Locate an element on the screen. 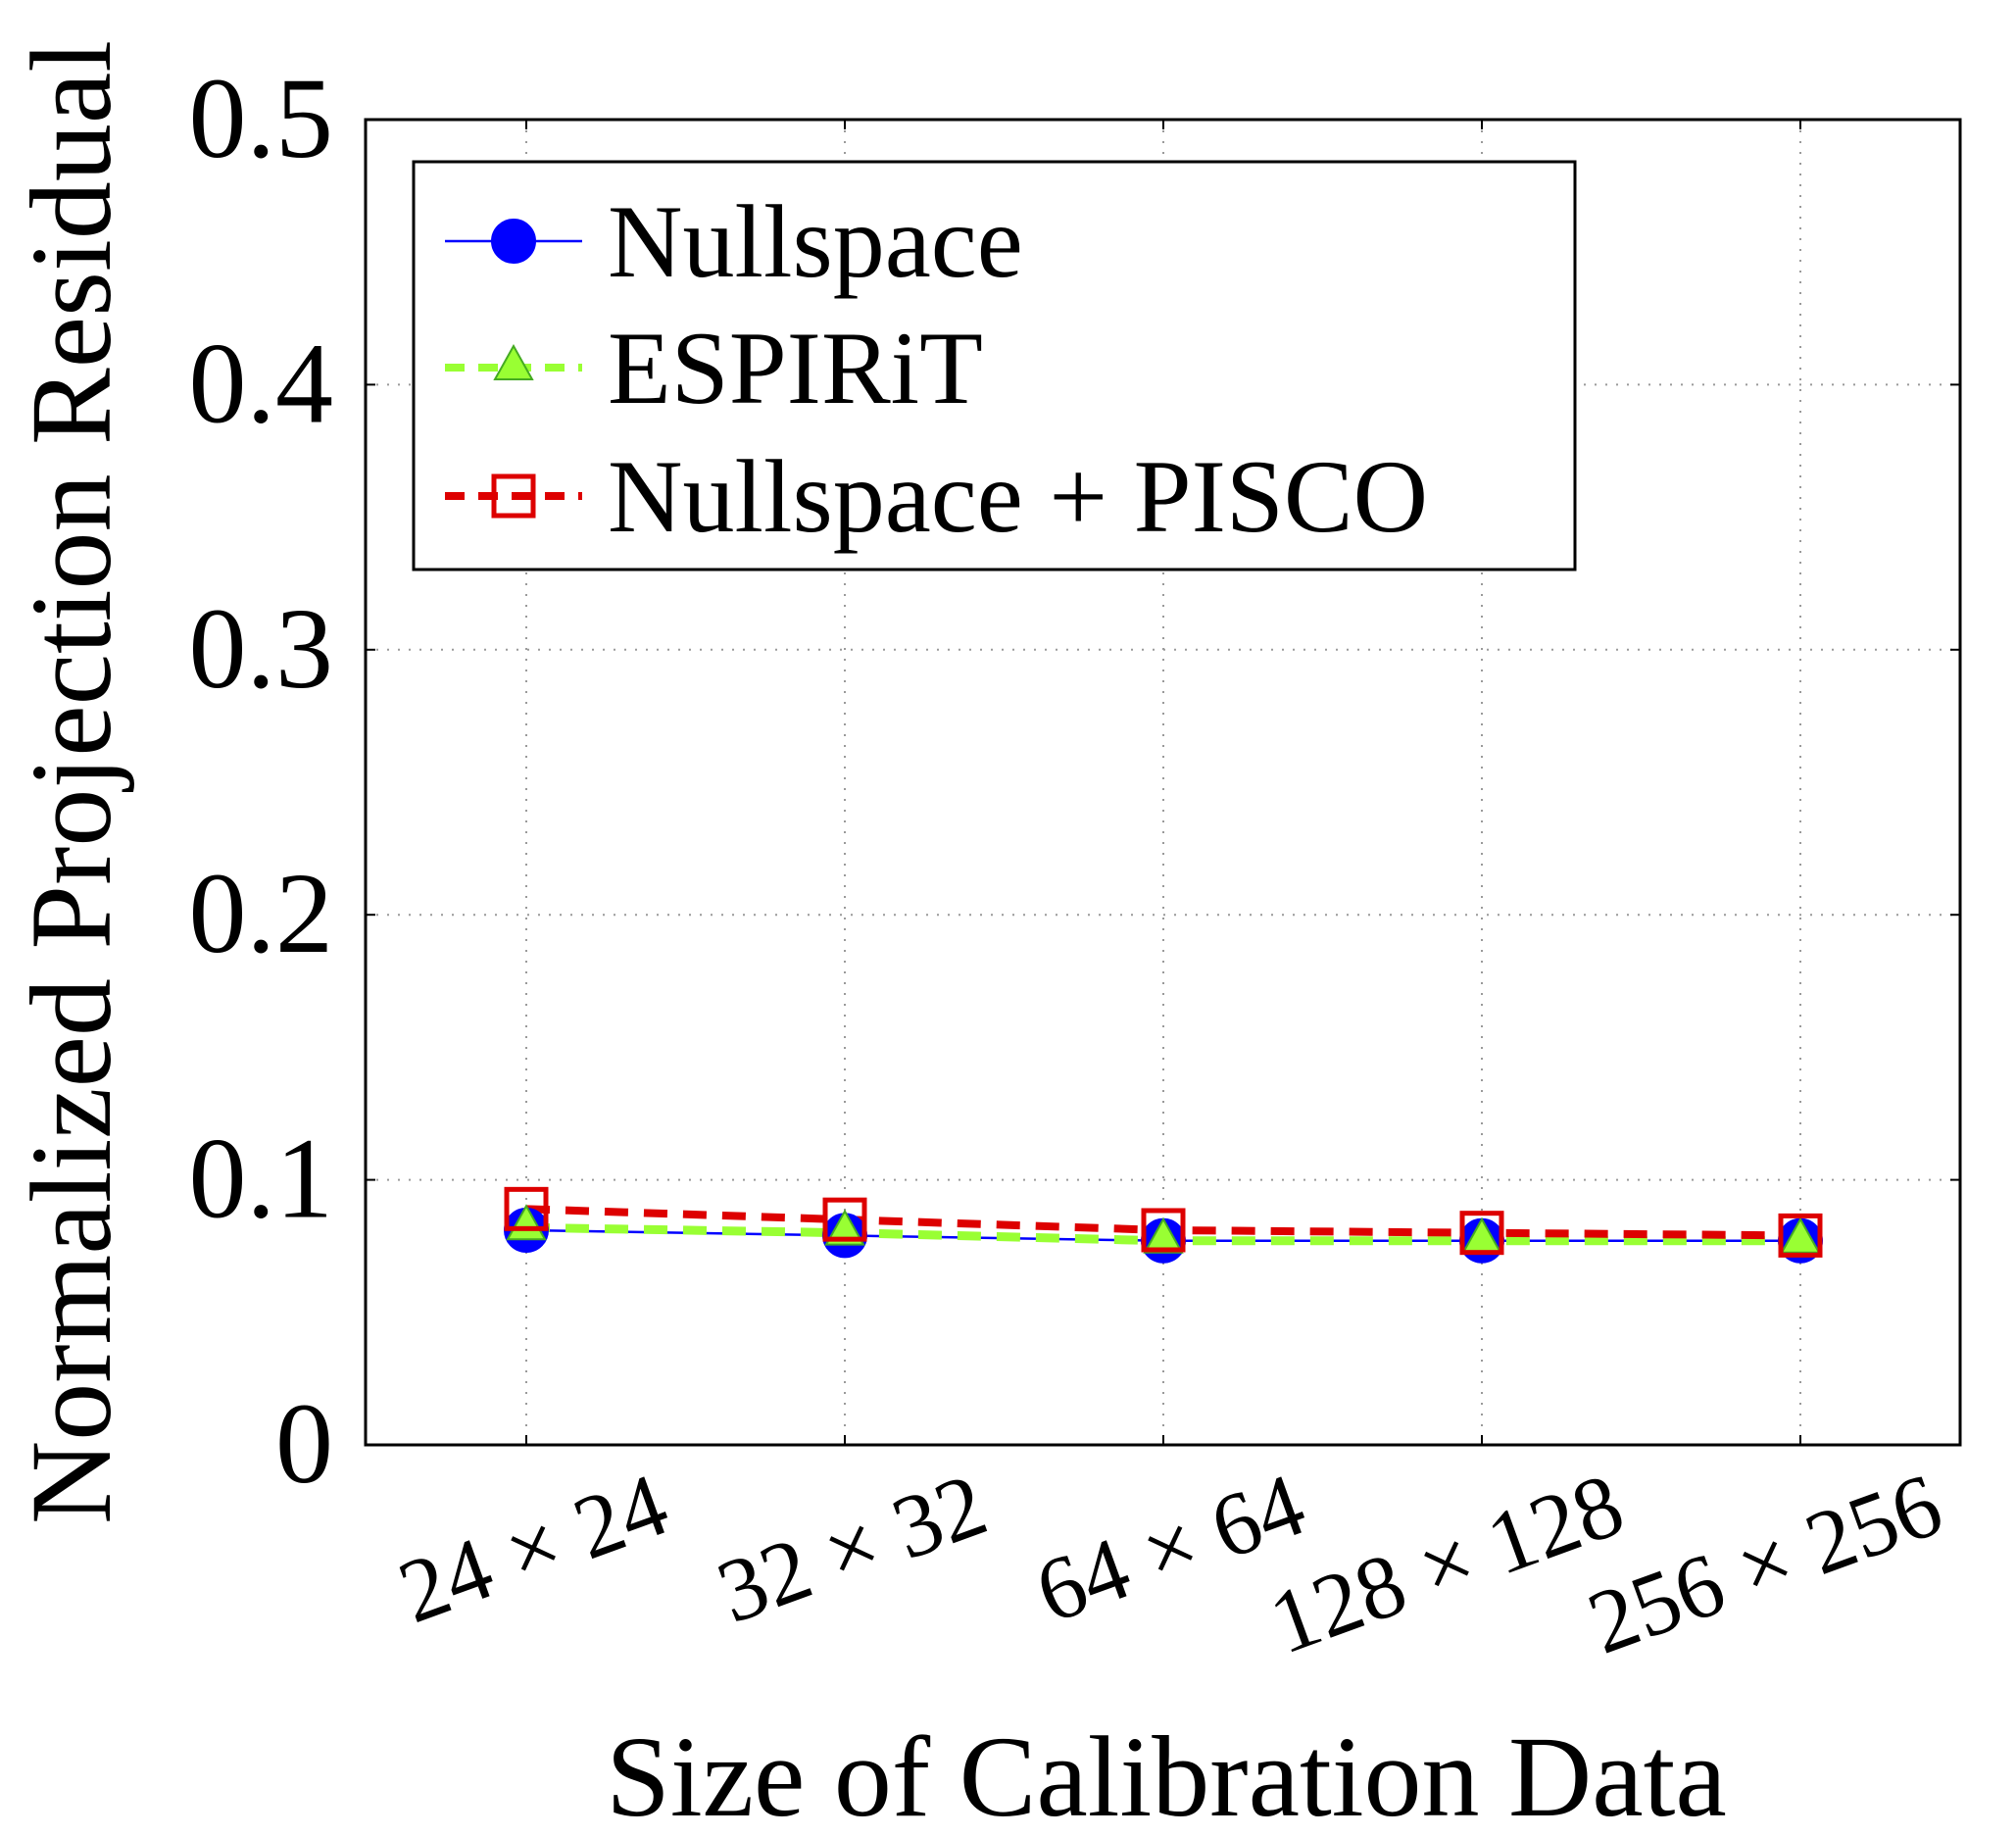  x-tick-label: 256 × 256 is located at coordinates (1765, 1563).